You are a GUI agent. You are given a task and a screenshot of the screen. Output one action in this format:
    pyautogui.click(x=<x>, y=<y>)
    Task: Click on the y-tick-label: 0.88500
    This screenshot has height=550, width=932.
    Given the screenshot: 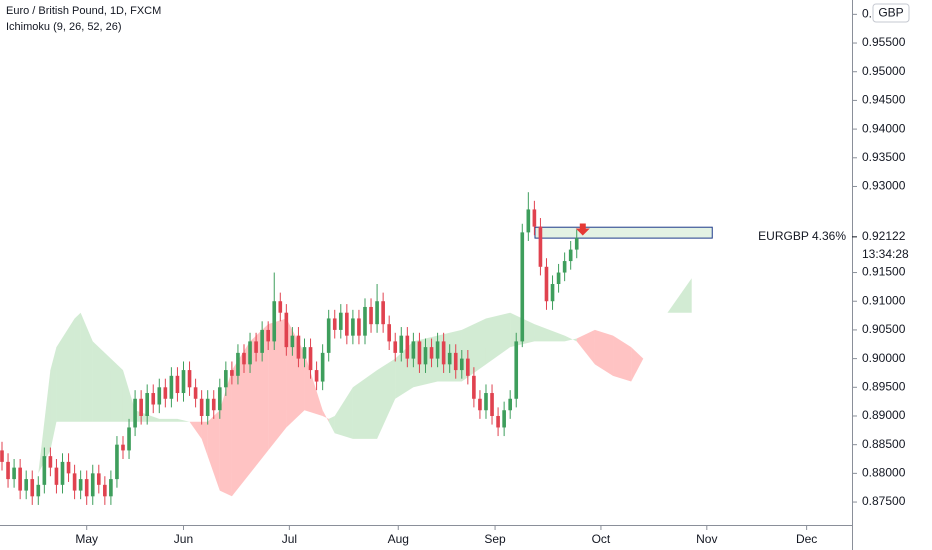 What is the action you would take?
    pyautogui.click(x=884, y=444)
    